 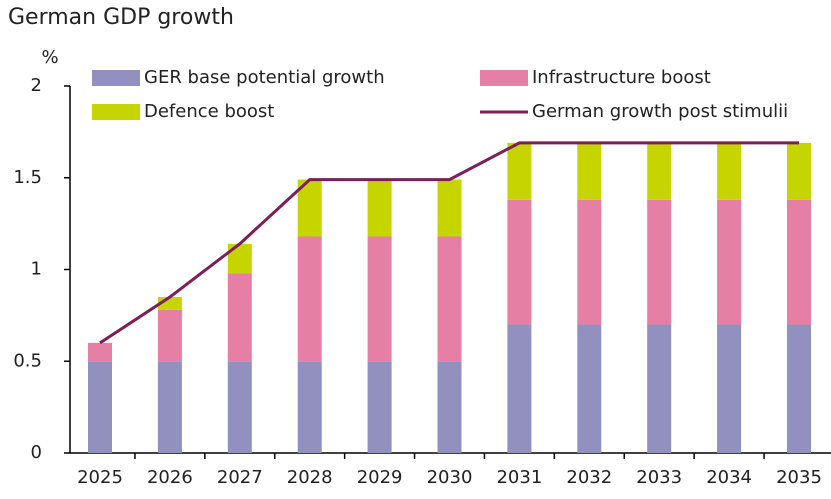 What do you see at coordinates (799, 477) in the screenshot?
I see `x-tick-label: 2035` at bounding box center [799, 477].